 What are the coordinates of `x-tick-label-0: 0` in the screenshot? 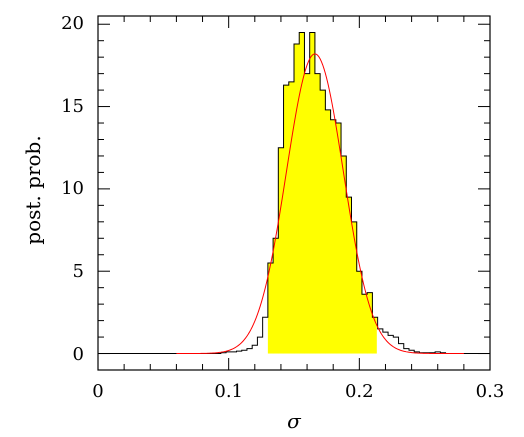 It's located at (97, 391).